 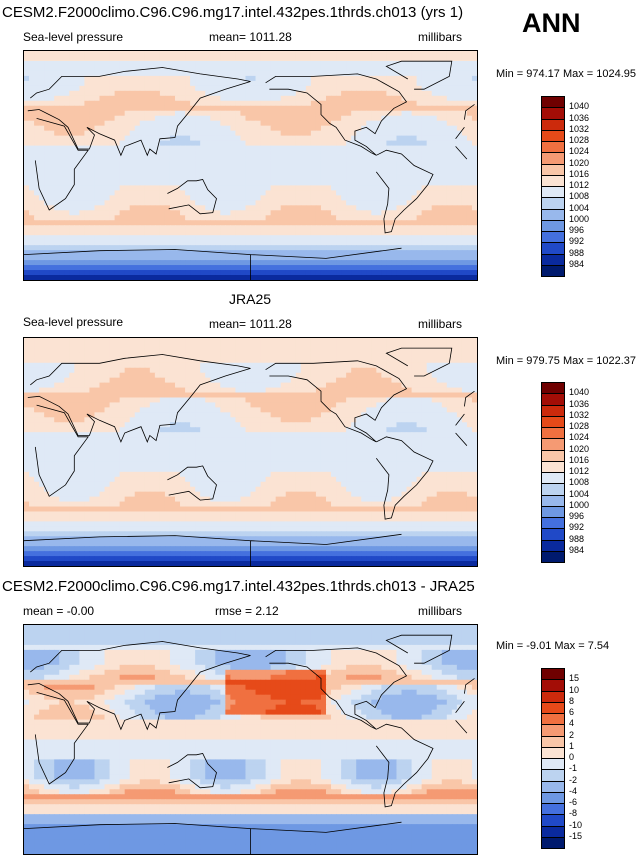 What do you see at coordinates (440, 37) in the screenshot?
I see `panel1-units-label: millibars` at bounding box center [440, 37].